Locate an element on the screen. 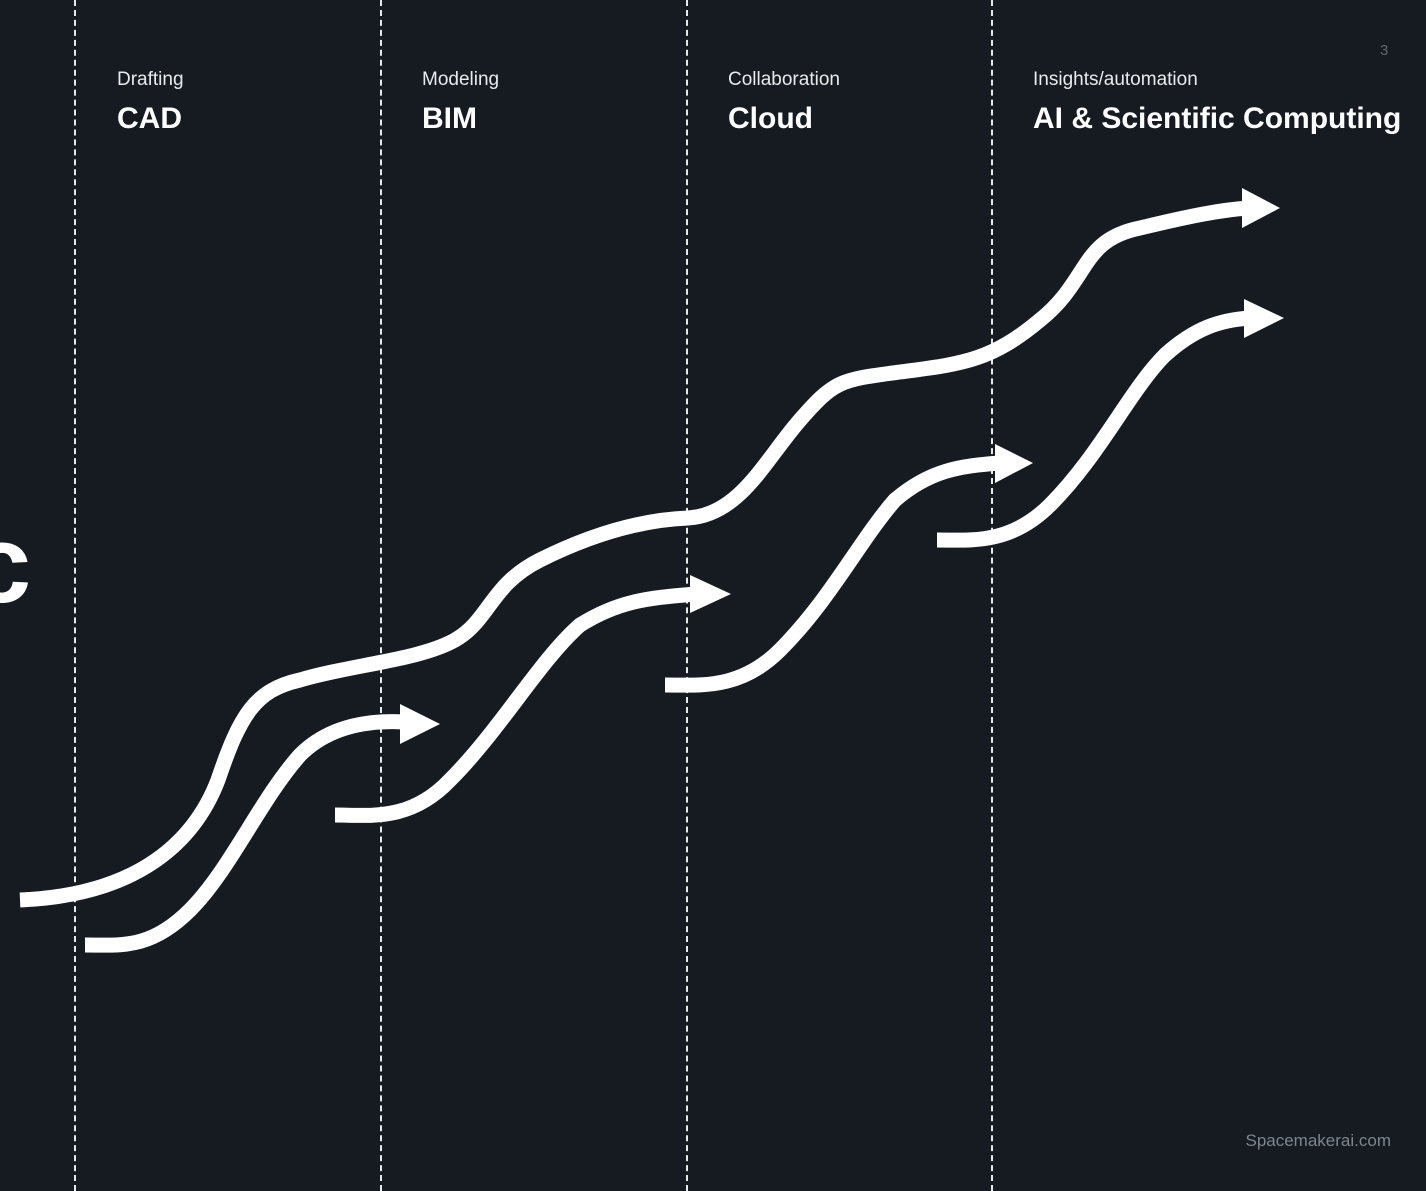 The width and height of the screenshot is (1426, 1191). s-curve-cloud is located at coordinates (832, 574).